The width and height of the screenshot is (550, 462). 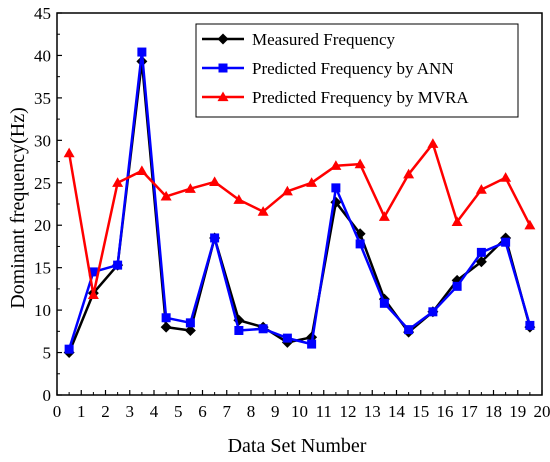 What do you see at coordinates (348, 411) in the screenshot?
I see `x-tick-label: 12` at bounding box center [348, 411].